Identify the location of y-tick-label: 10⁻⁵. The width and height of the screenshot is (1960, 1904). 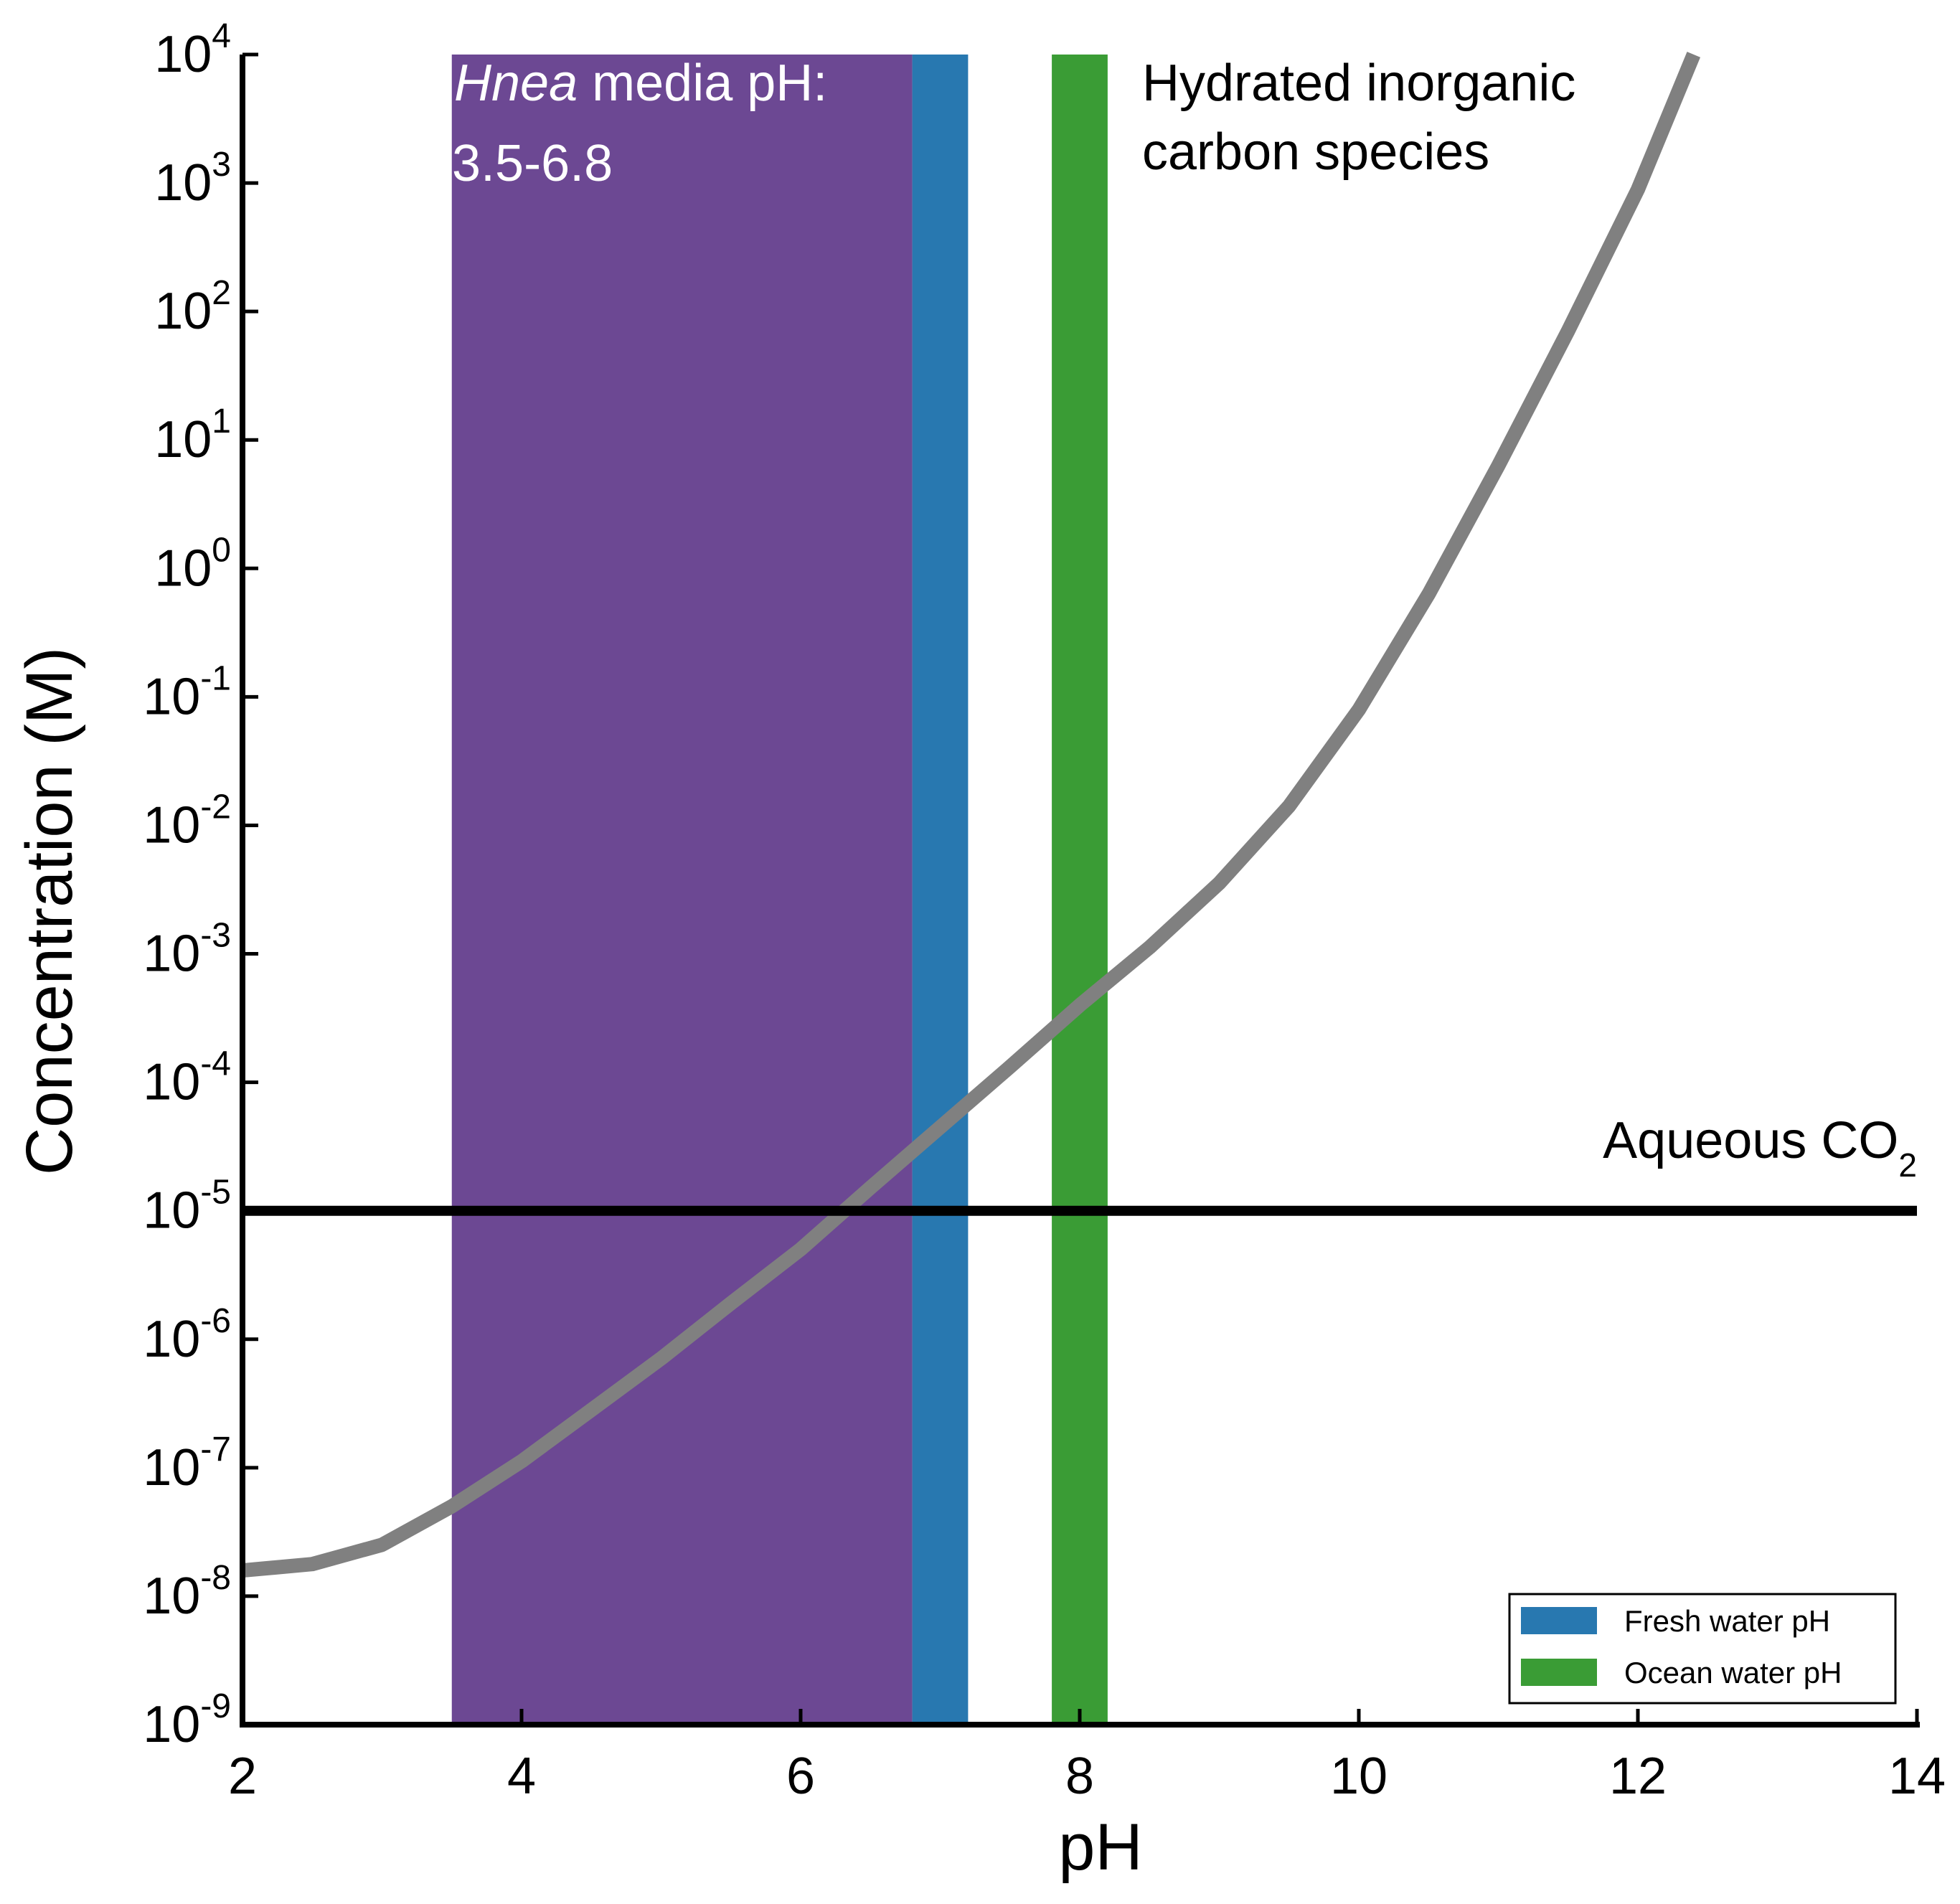
(187, 1207).